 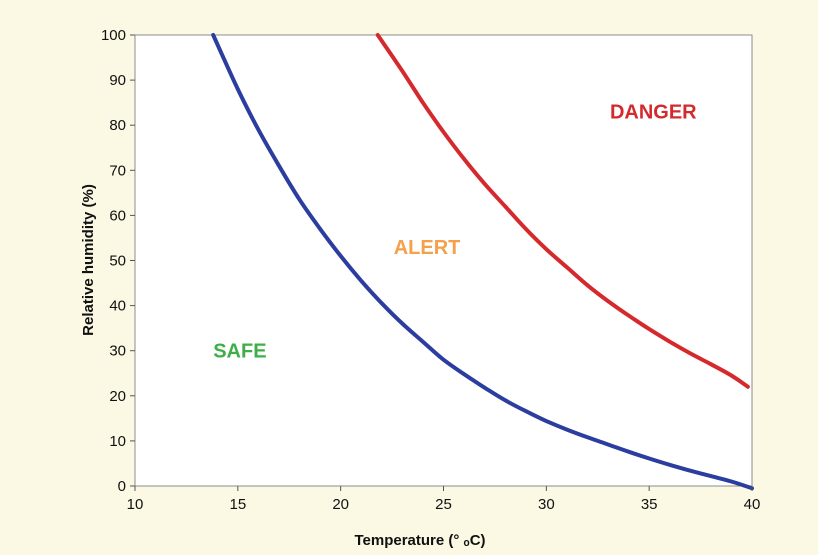 What do you see at coordinates (117, 261) in the screenshot?
I see `y-tick-label: 50` at bounding box center [117, 261].